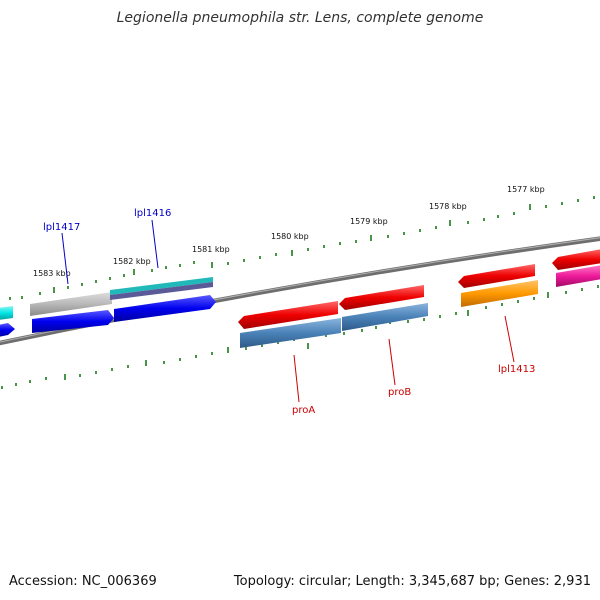  What do you see at coordinates (165, 308) in the screenshot?
I see `feature-blue-lpl1416` at bounding box center [165, 308].